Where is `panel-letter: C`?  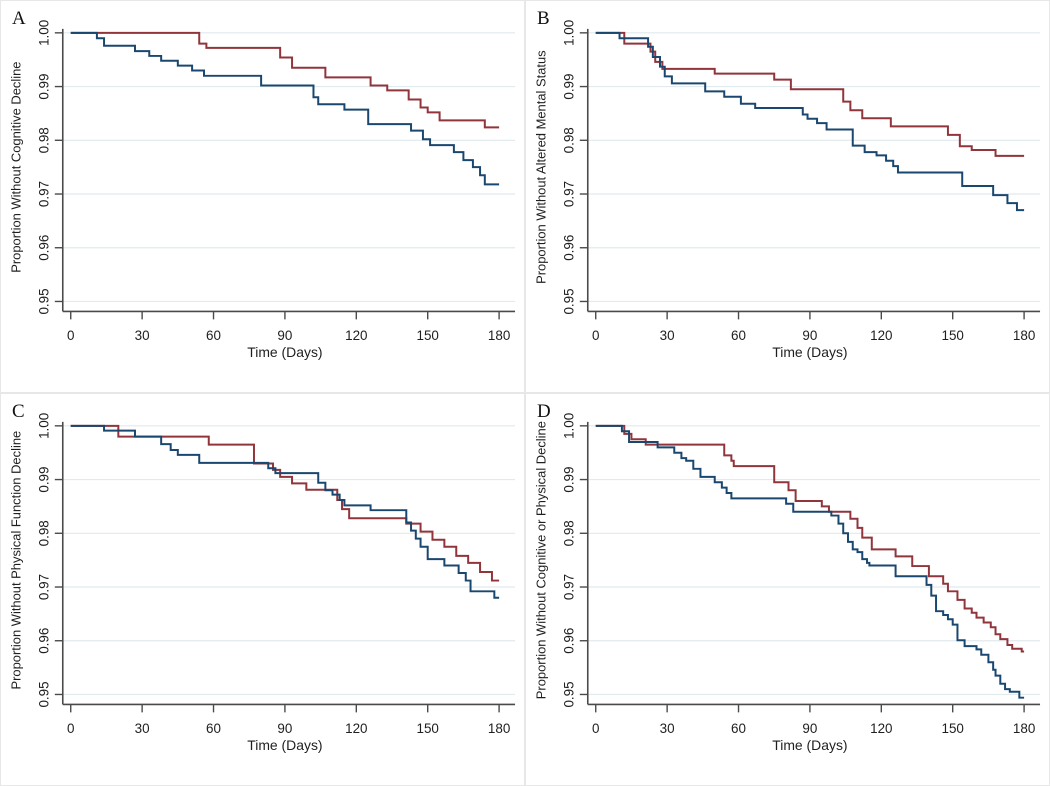 panel-letter: C is located at coordinates (18, 411).